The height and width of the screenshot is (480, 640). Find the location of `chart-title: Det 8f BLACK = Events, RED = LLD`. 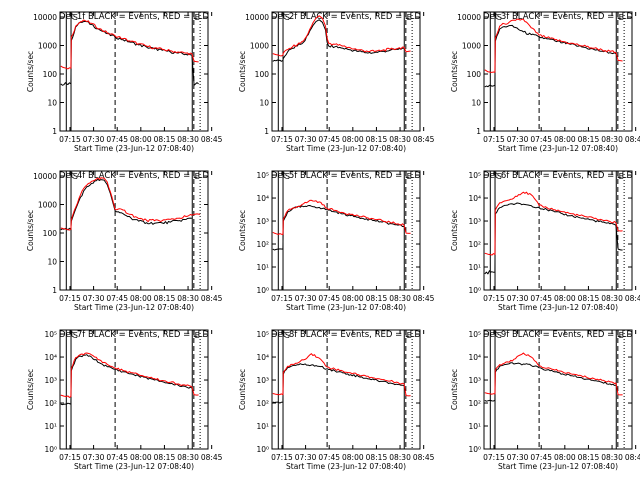

chart-title: Det 8f BLACK = Events, RED = LLD is located at coordinates (346, 335).